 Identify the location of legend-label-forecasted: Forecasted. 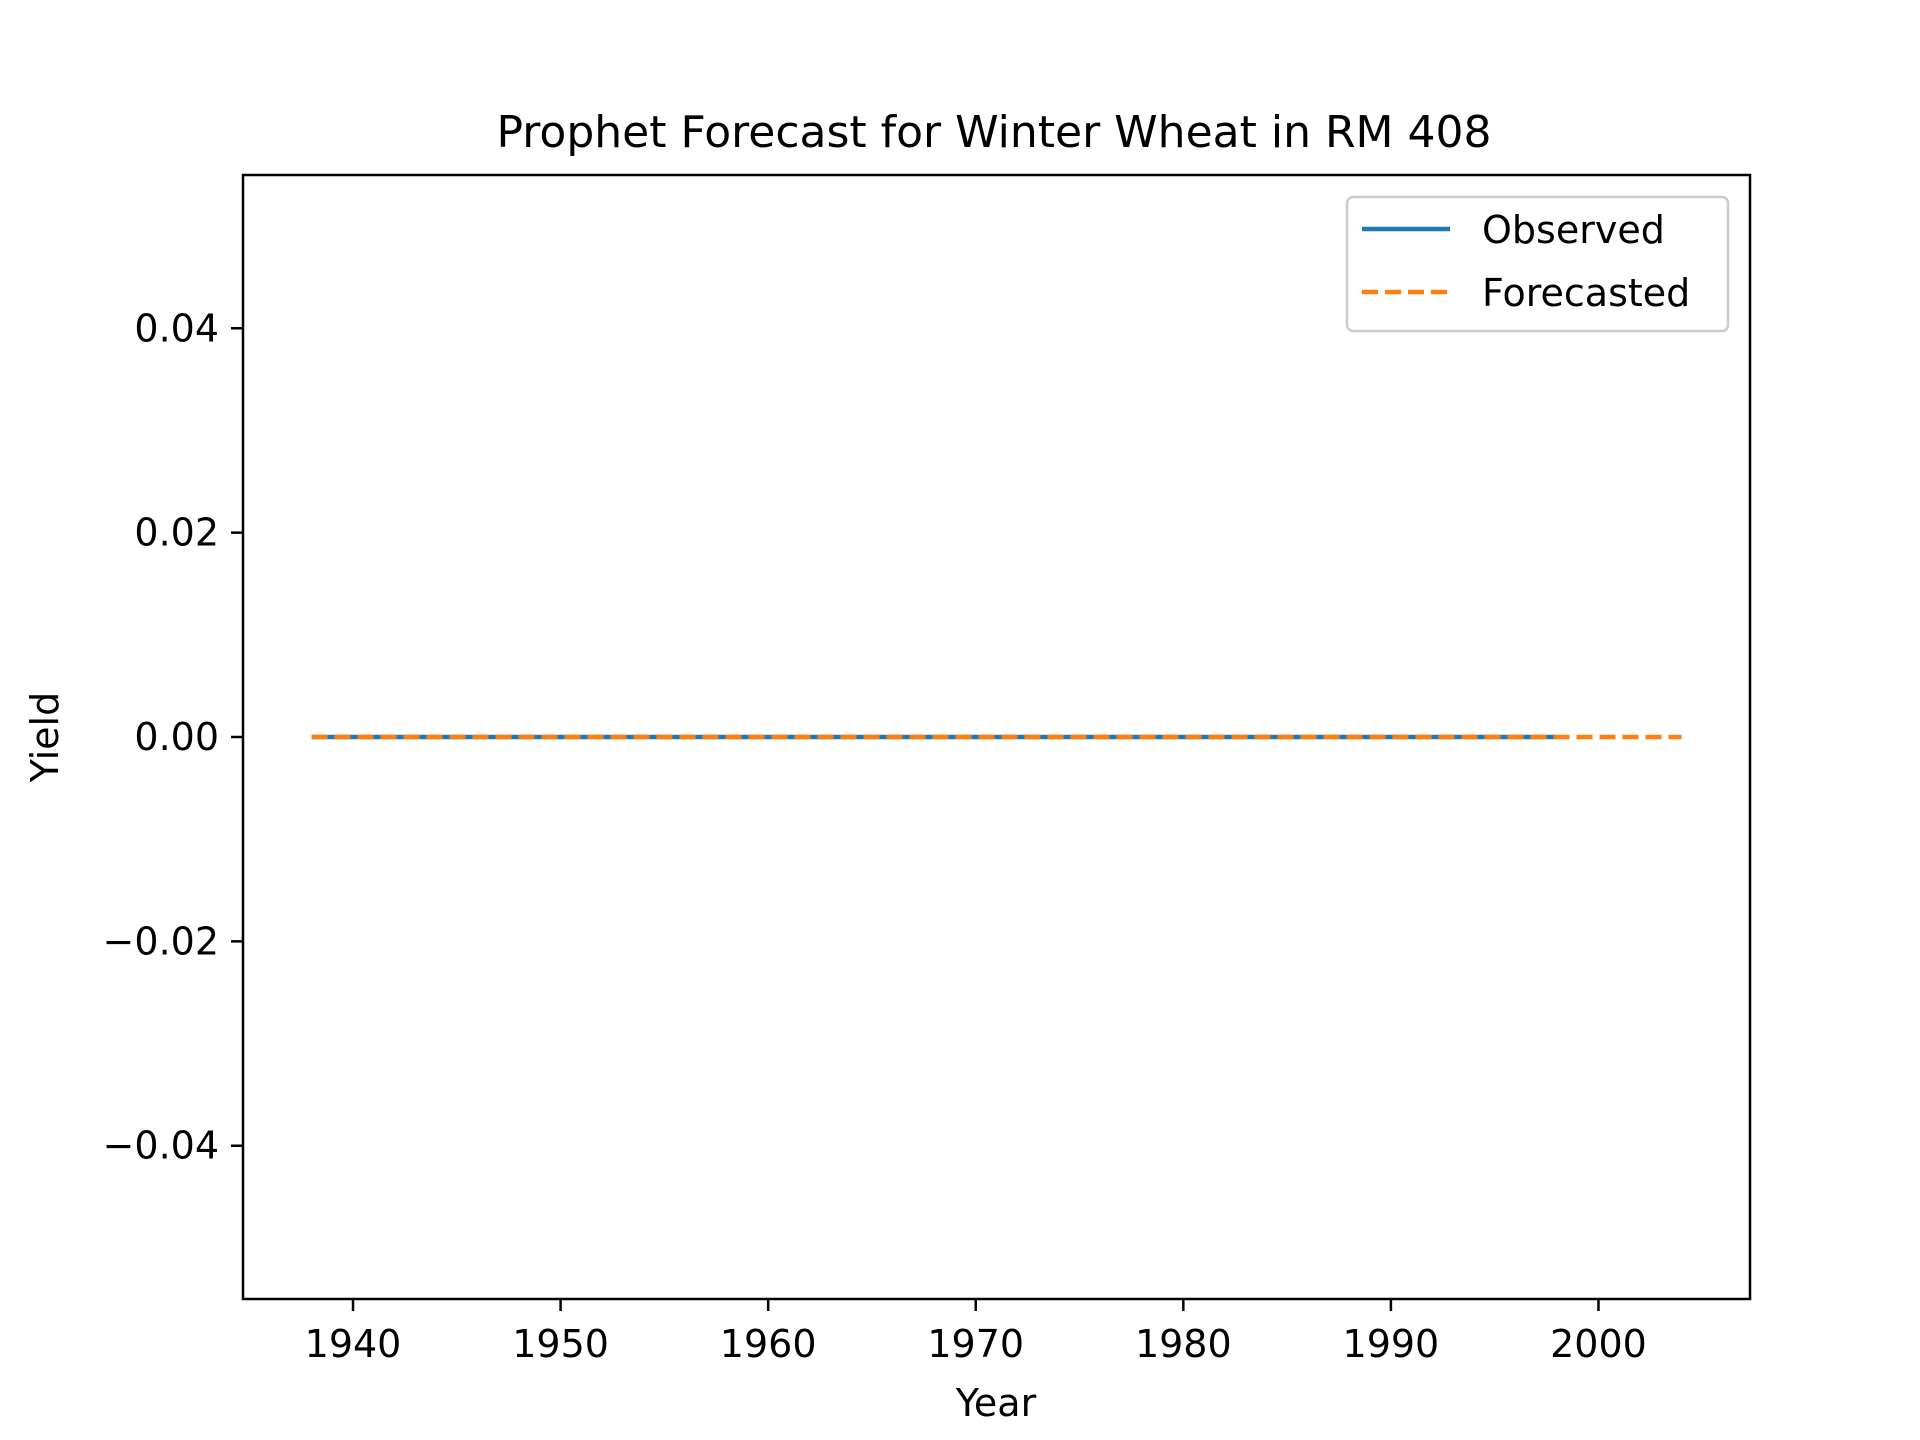
(1586, 293).